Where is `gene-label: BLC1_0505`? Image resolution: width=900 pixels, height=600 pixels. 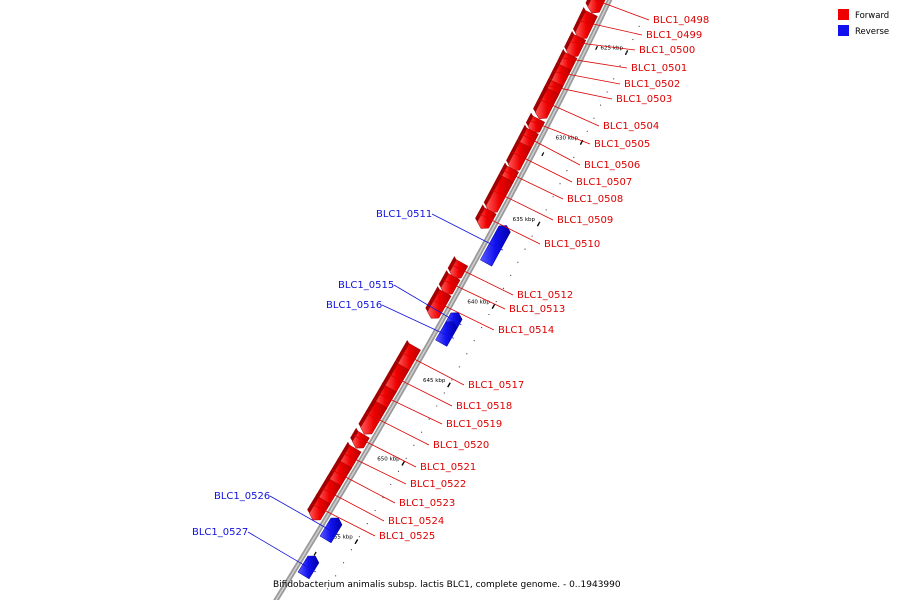
gene-label: BLC1_0505 is located at coordinates (622, 144).